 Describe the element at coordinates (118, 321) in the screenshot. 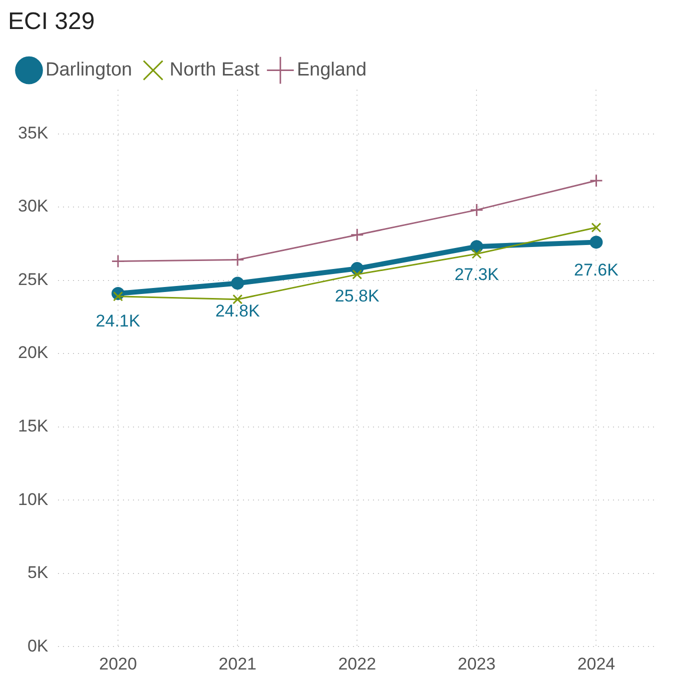

I see `data-label: 24.1K` at that location.